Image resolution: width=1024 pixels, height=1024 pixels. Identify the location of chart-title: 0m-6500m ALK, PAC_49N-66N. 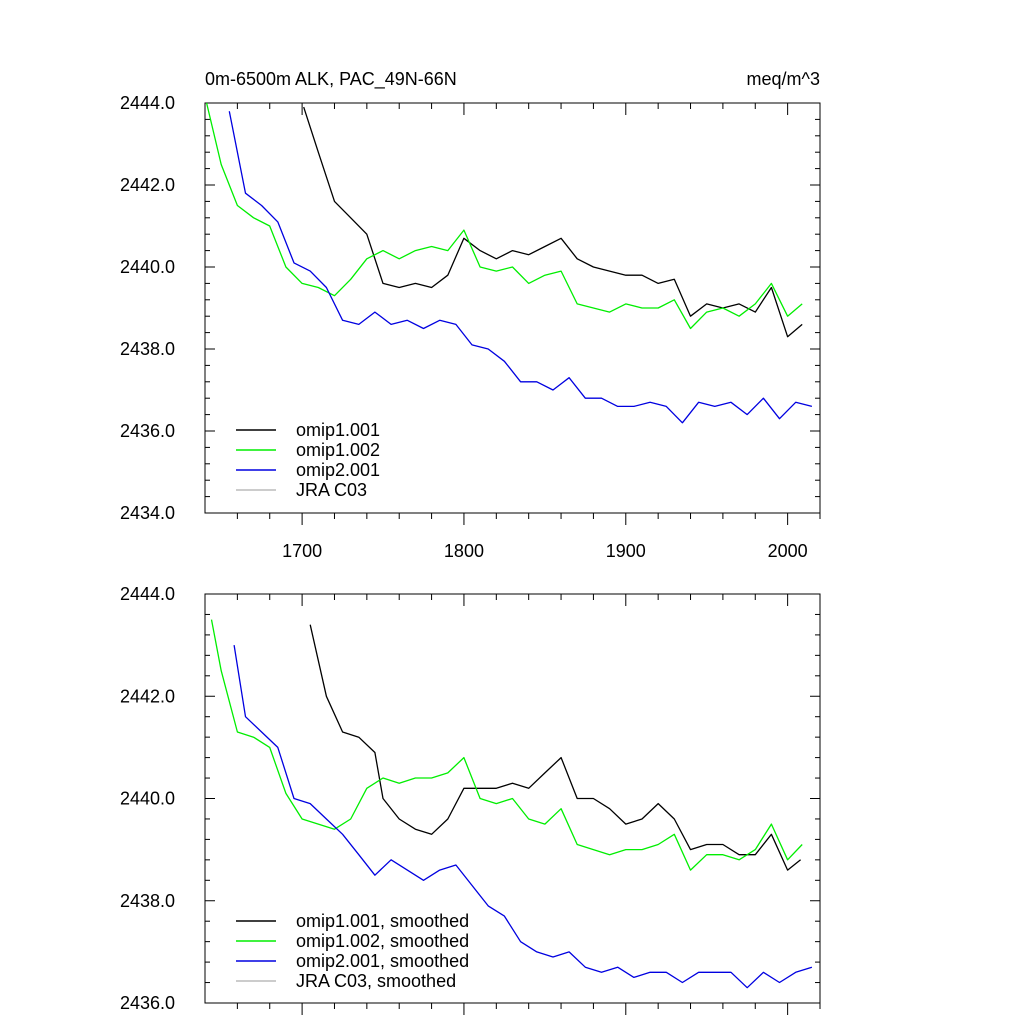
(331, 79).